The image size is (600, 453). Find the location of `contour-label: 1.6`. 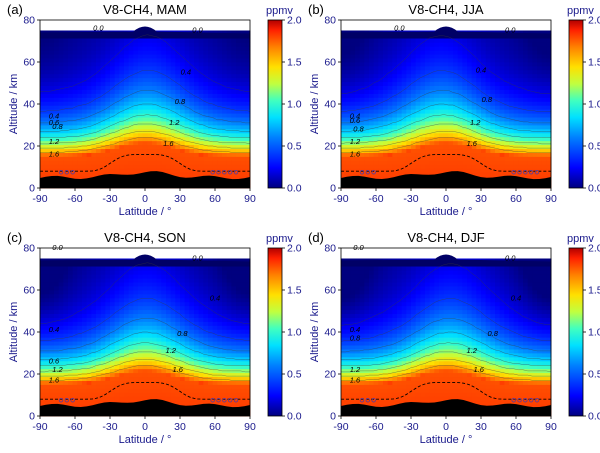

contour-label: 1.6 is located at coordinates (54, 154).